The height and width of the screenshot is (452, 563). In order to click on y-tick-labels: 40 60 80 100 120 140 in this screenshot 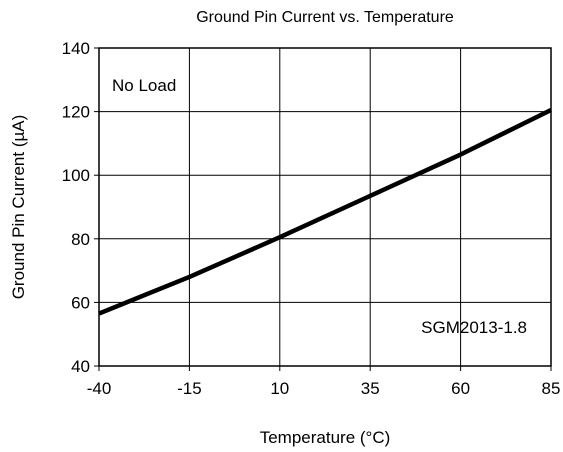, I will do `click(76, 207)`.